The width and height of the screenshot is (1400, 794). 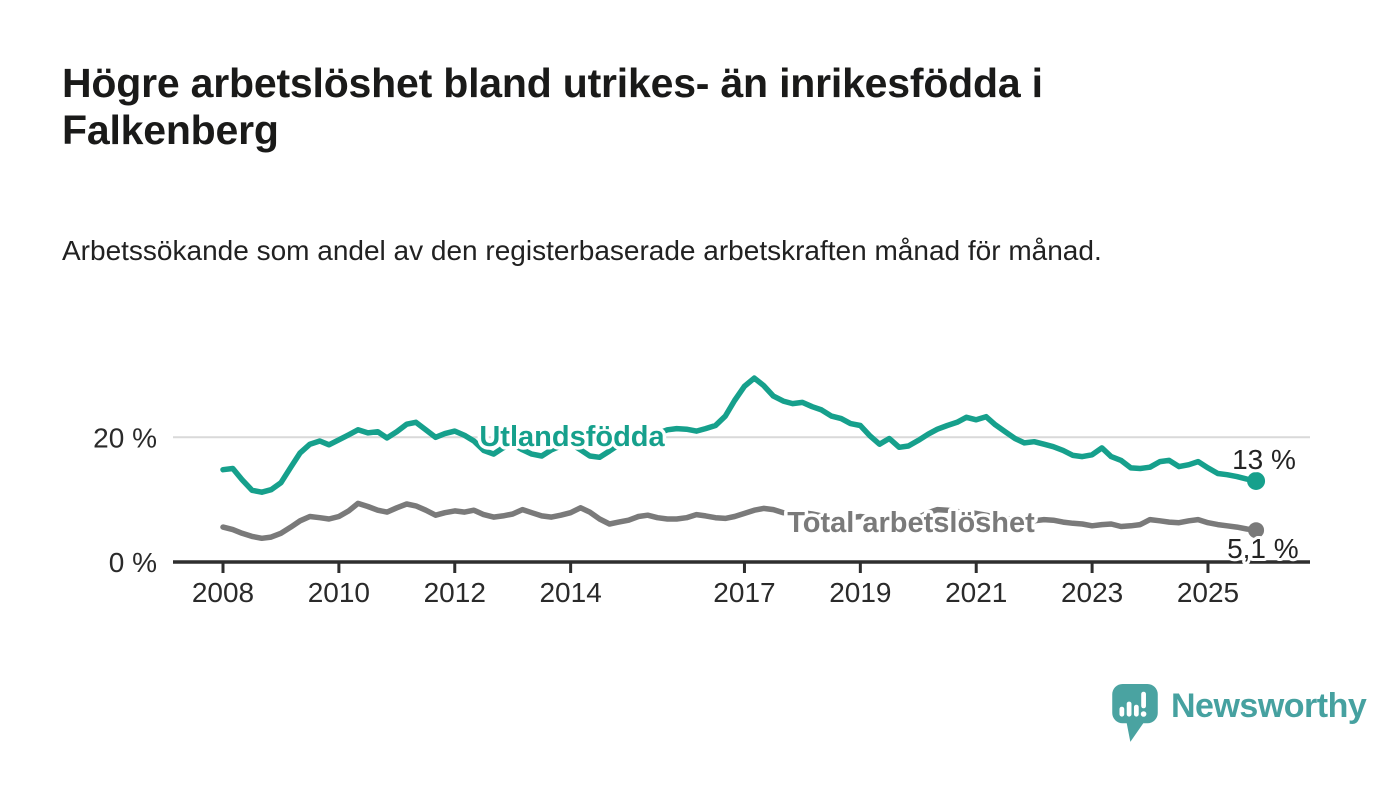 What do you see at coordinates (1143, 714) in the screenshot?
I see `exclamation-dot` at bounding box center [1143, 714].